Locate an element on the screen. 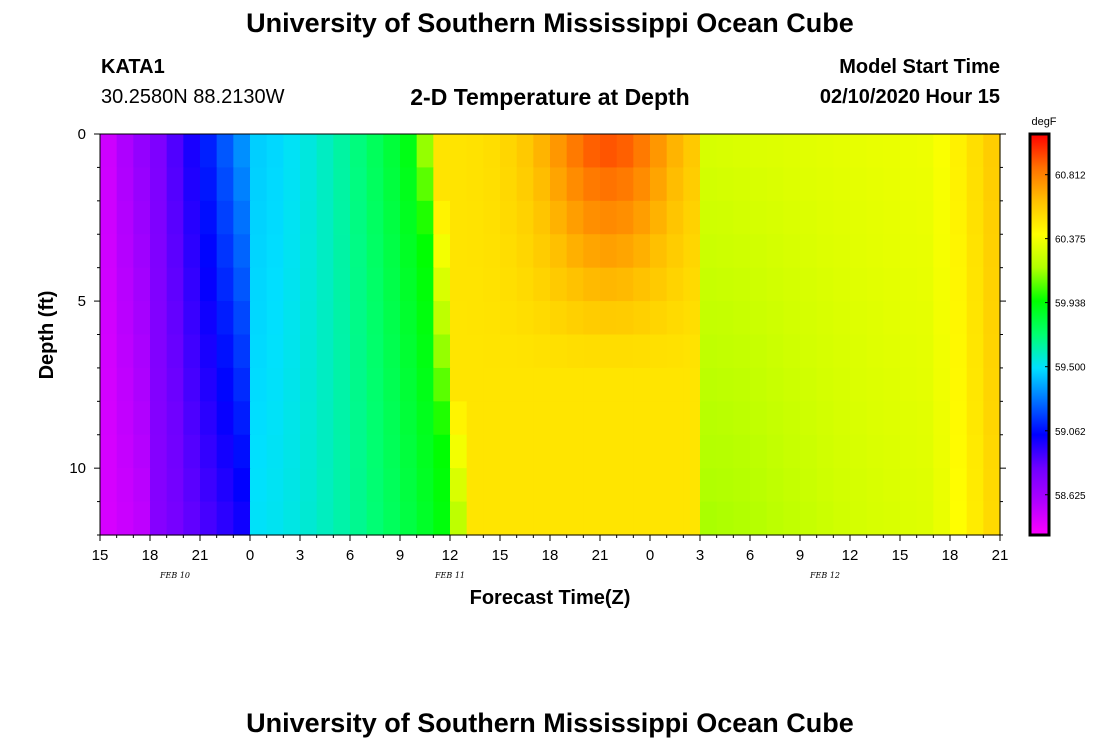 This screenshot has height=750, width=1100. colorbar-tick-label: 60.375 is located at coordinates (1070, 240).